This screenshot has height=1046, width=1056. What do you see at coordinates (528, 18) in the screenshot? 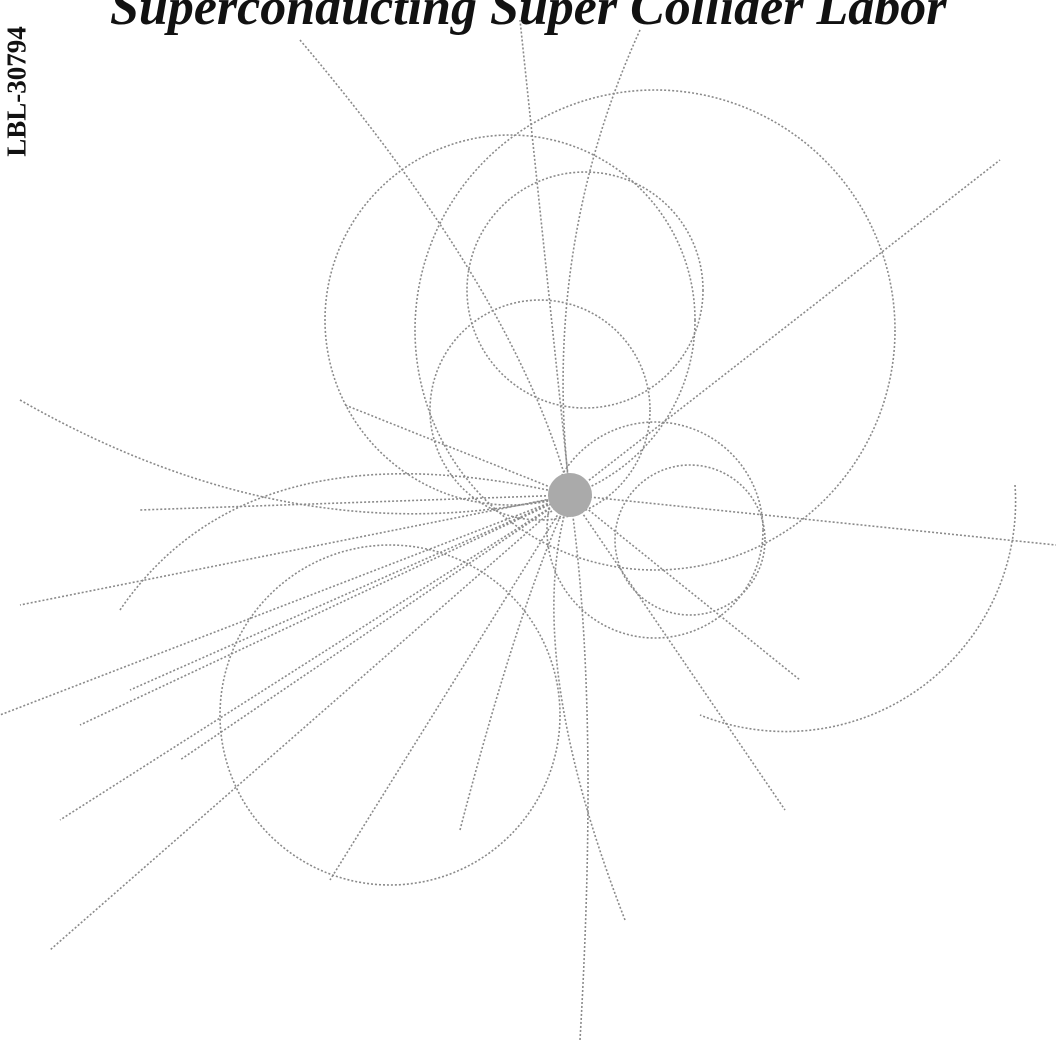
I see `title: Superconducting Super Collider Labor` at bounding box center [528, 18].